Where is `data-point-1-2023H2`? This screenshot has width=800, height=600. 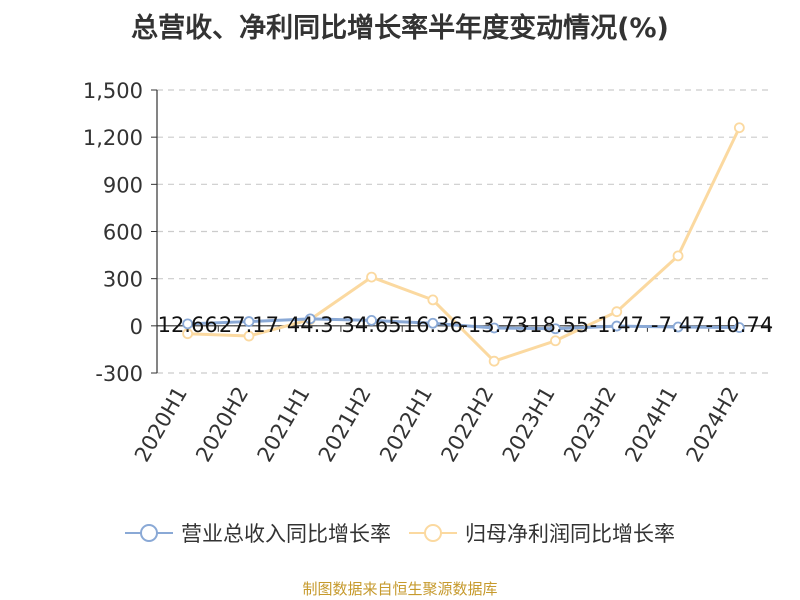
data-point-1-2023H2 is located at coordinates (617, 312).